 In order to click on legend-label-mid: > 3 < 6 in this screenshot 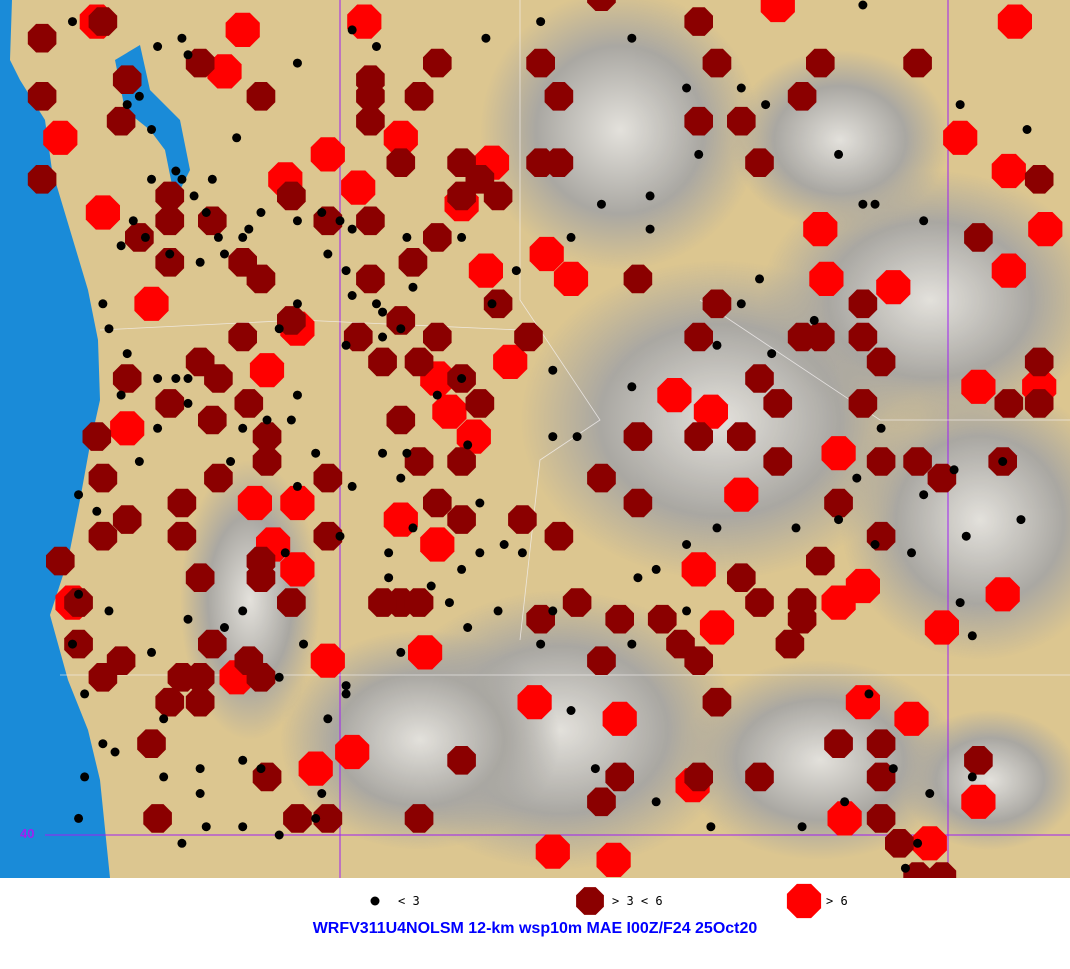, I will do `click(637, 901)`.